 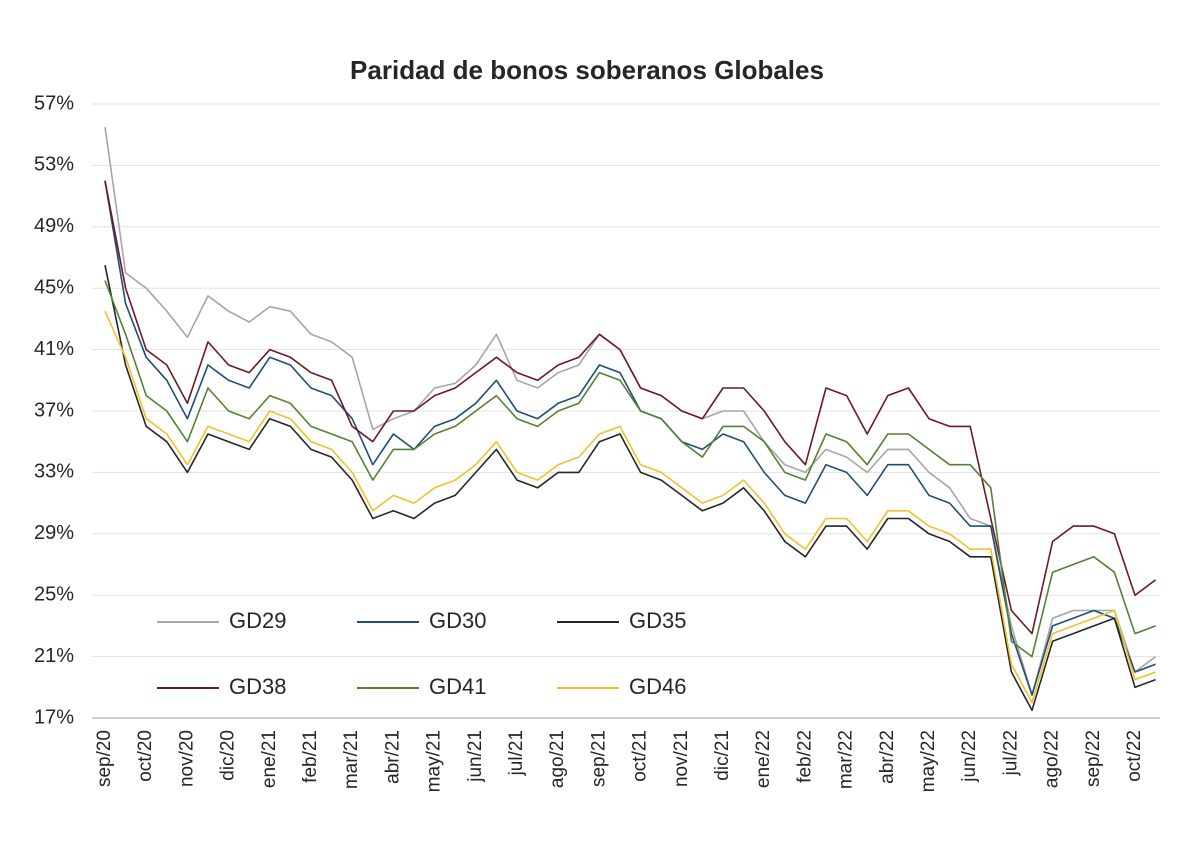 What do you see at coordinates (392, 757) in the screenshot?
I see `x-tick-label: abr/21` at bounding box center [392, 757].